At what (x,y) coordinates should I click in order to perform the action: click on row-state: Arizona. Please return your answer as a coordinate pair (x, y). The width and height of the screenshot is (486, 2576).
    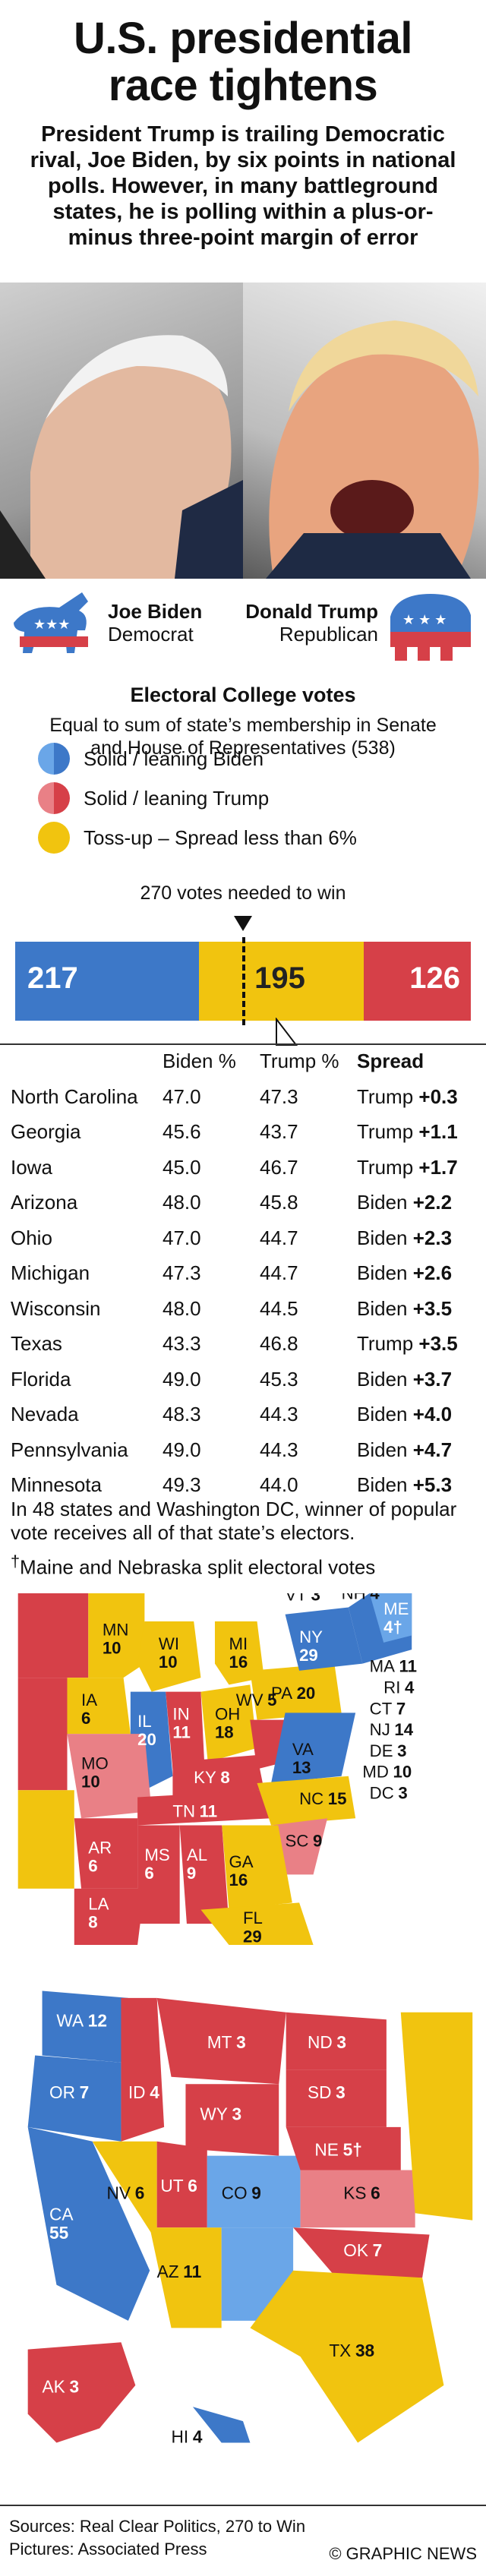
    Looking at the image, I should click on (44, 1202).